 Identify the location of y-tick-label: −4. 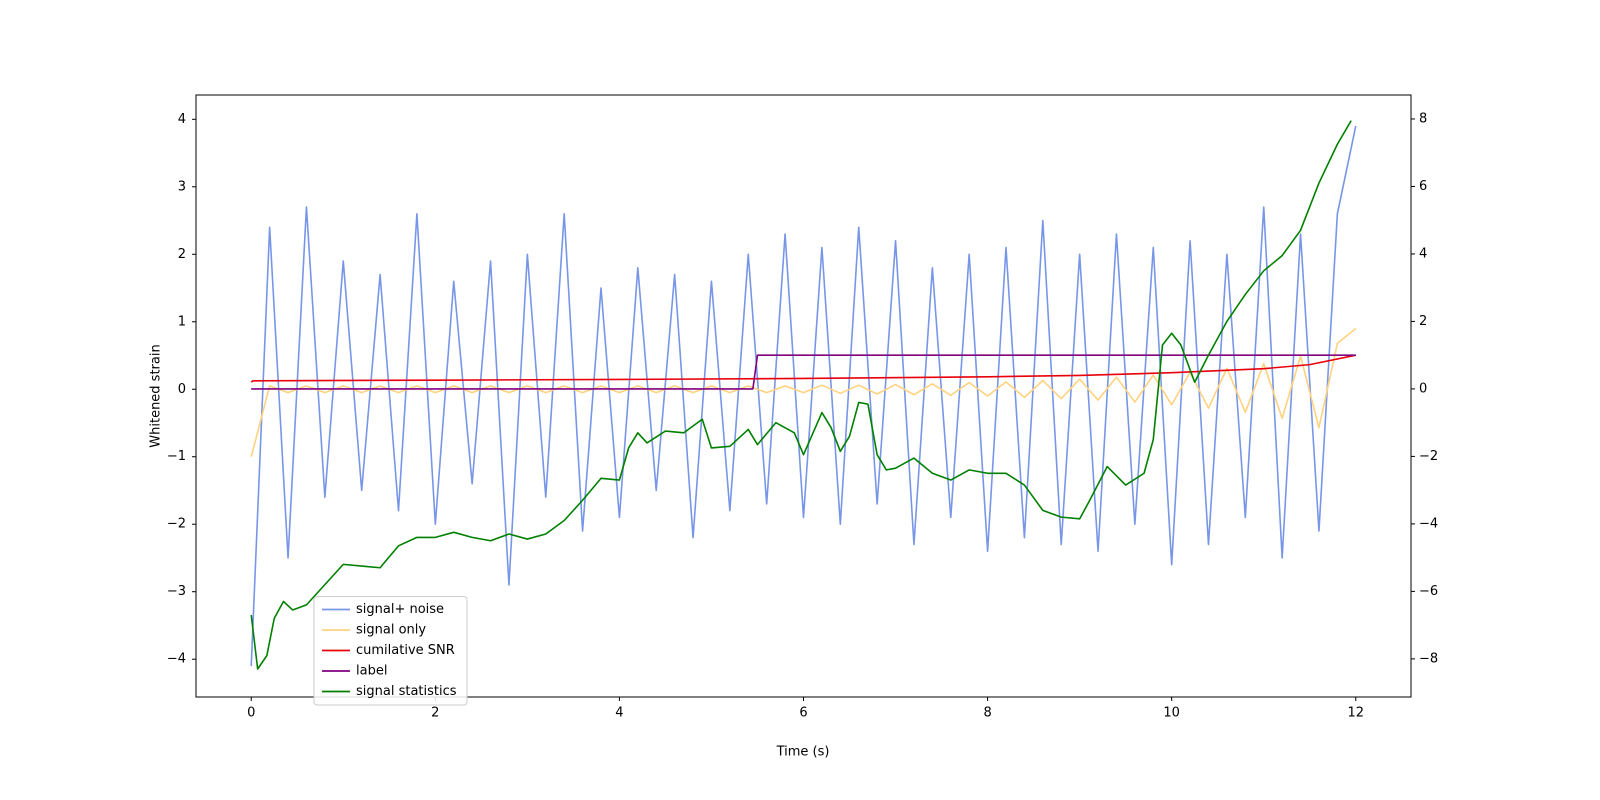
(176, 659).